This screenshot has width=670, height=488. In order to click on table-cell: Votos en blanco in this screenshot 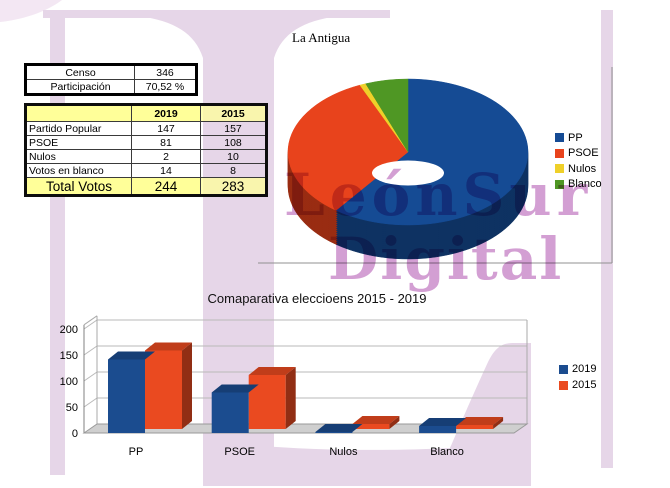, I will do `click(78, 170)`.